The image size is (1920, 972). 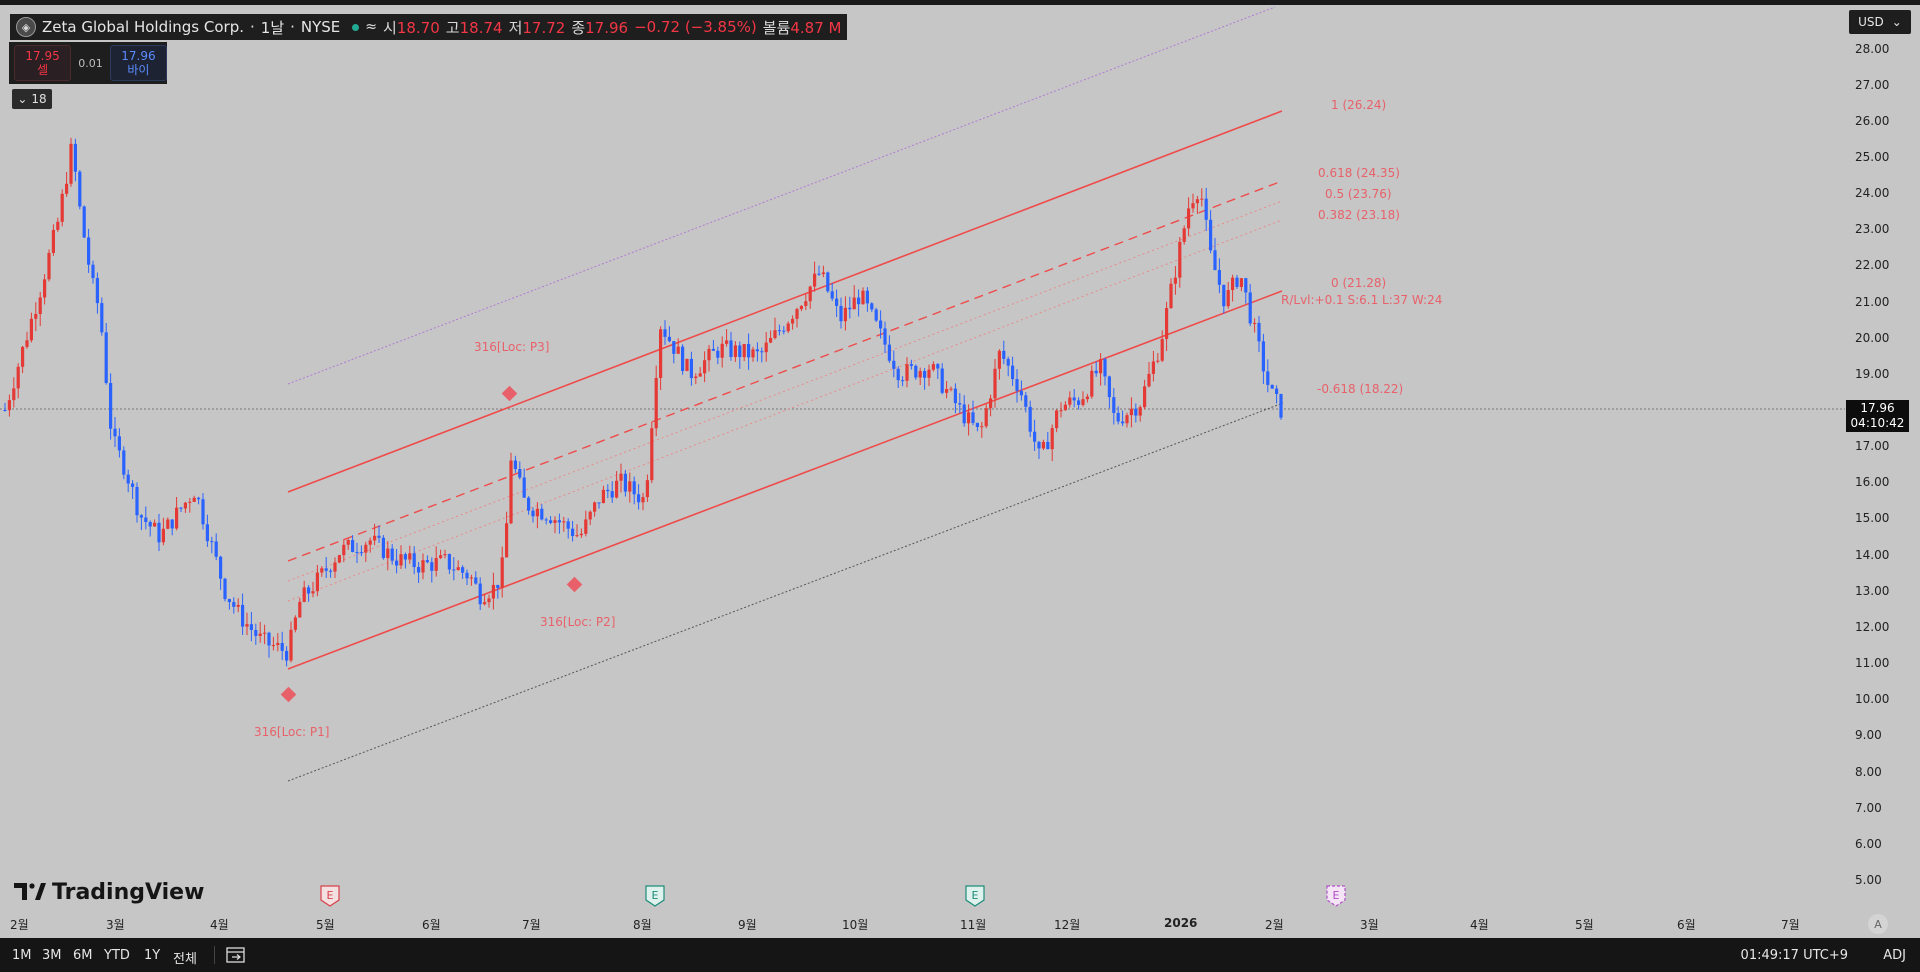 What do you see at coordinates (117, 955) in the screenshot?
I see `range-ytd: YTD` at bounding box center [117, 955].